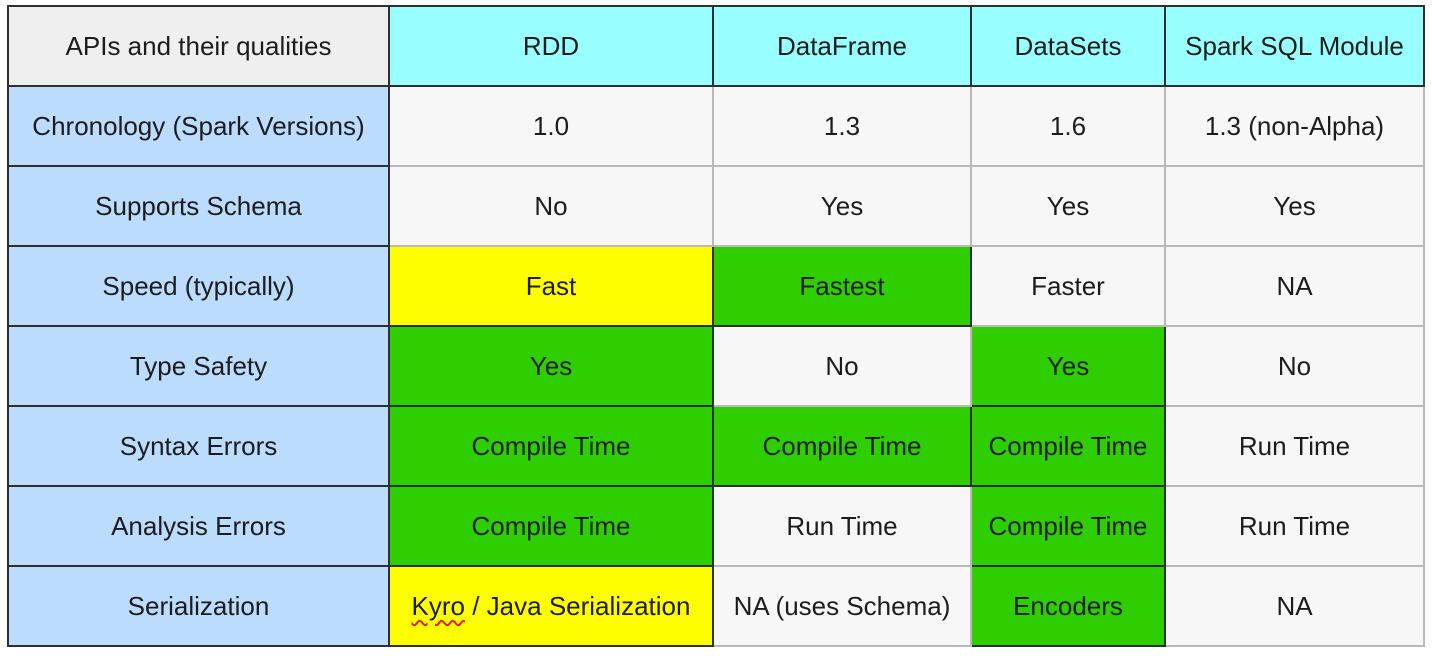  I want to click on table-cell: 1.3 (non-Alpha), so click(1294, 126).